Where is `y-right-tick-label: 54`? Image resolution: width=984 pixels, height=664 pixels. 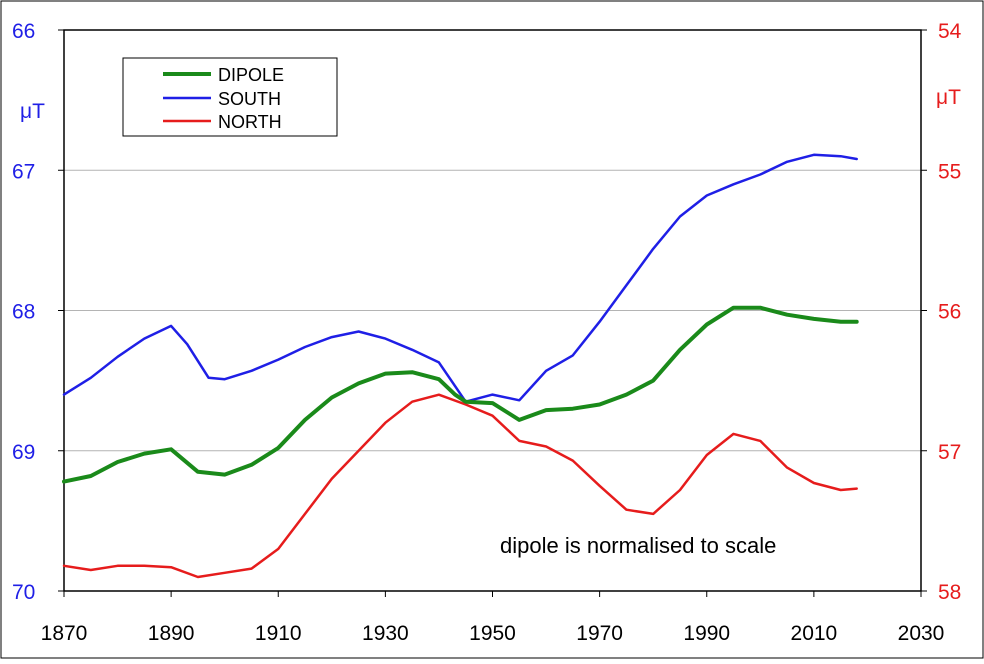 y-right-tick-label: 54 is located at coordinates (950, 31).